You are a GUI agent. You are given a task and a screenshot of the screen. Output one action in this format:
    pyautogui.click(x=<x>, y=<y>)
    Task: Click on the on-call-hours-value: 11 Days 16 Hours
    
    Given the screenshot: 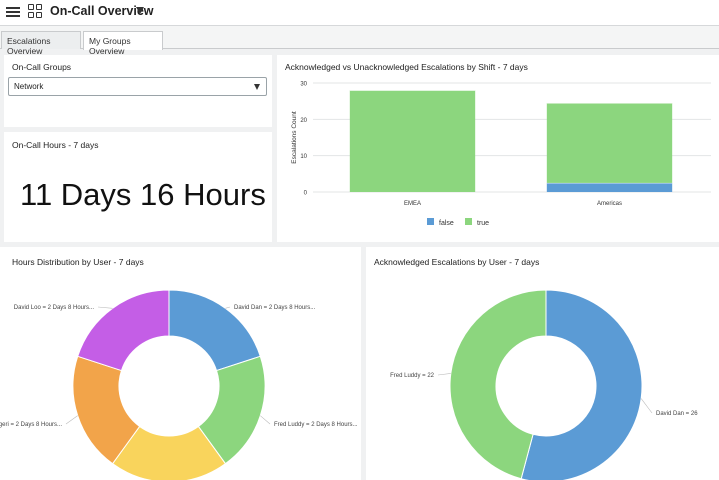 What is the action you would take?
    pyautogui.click(x=143, y=194)
    